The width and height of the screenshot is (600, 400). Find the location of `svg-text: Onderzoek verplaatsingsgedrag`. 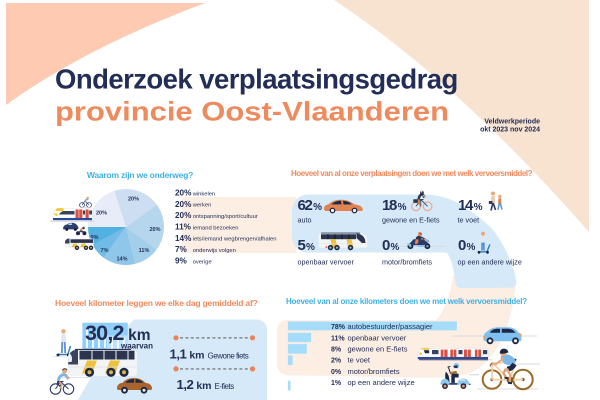

svg-text: Onderzoek verplaatsingsgedrag is located at coordinates (256, 79).